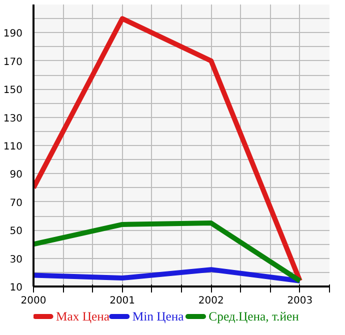  What do you see at coordinates (16, 288) in the screenshot?
I see `y-tick-label: 10` at bounding box center [16, 288].